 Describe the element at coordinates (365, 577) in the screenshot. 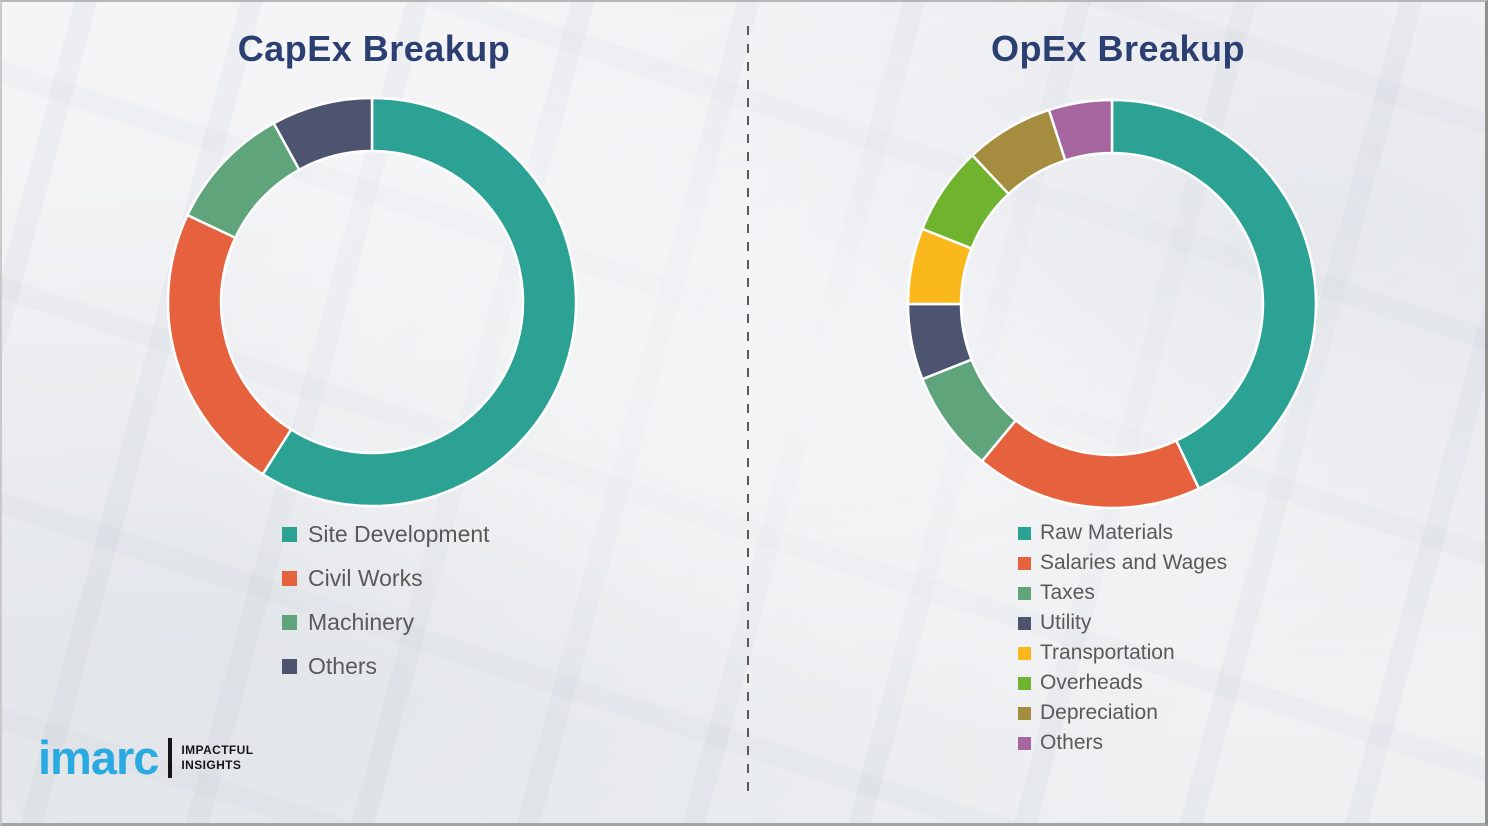

I see `legend-label: Civil Works` at that location.